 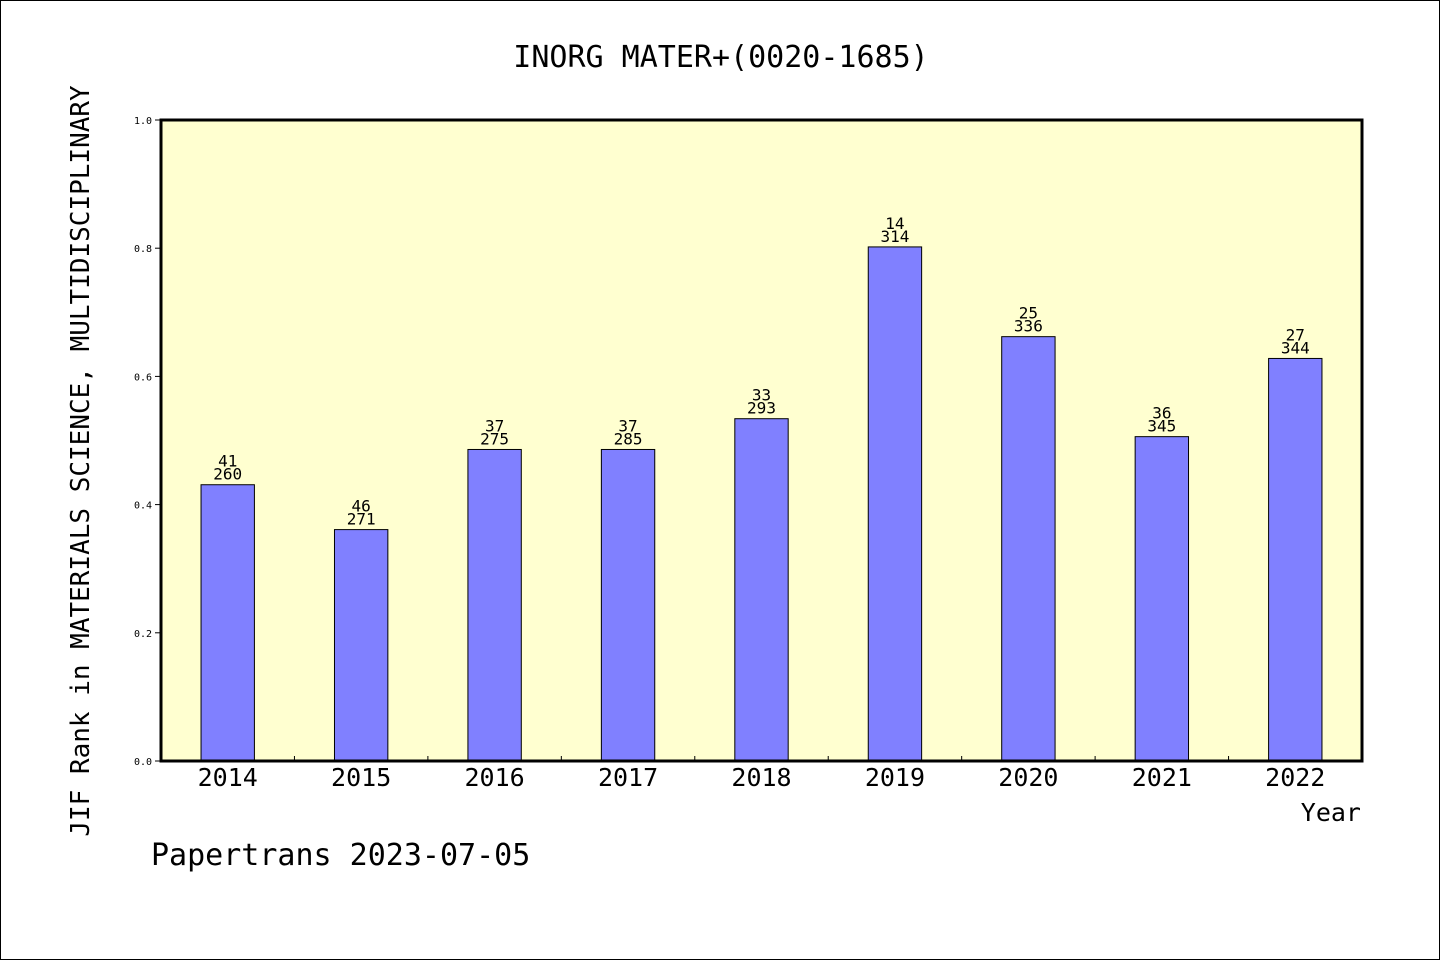 What do you see at coordinates (1161, 413) in the screenshot?
I see `data-label-rank: 36` at bounding box center [1161, 413].